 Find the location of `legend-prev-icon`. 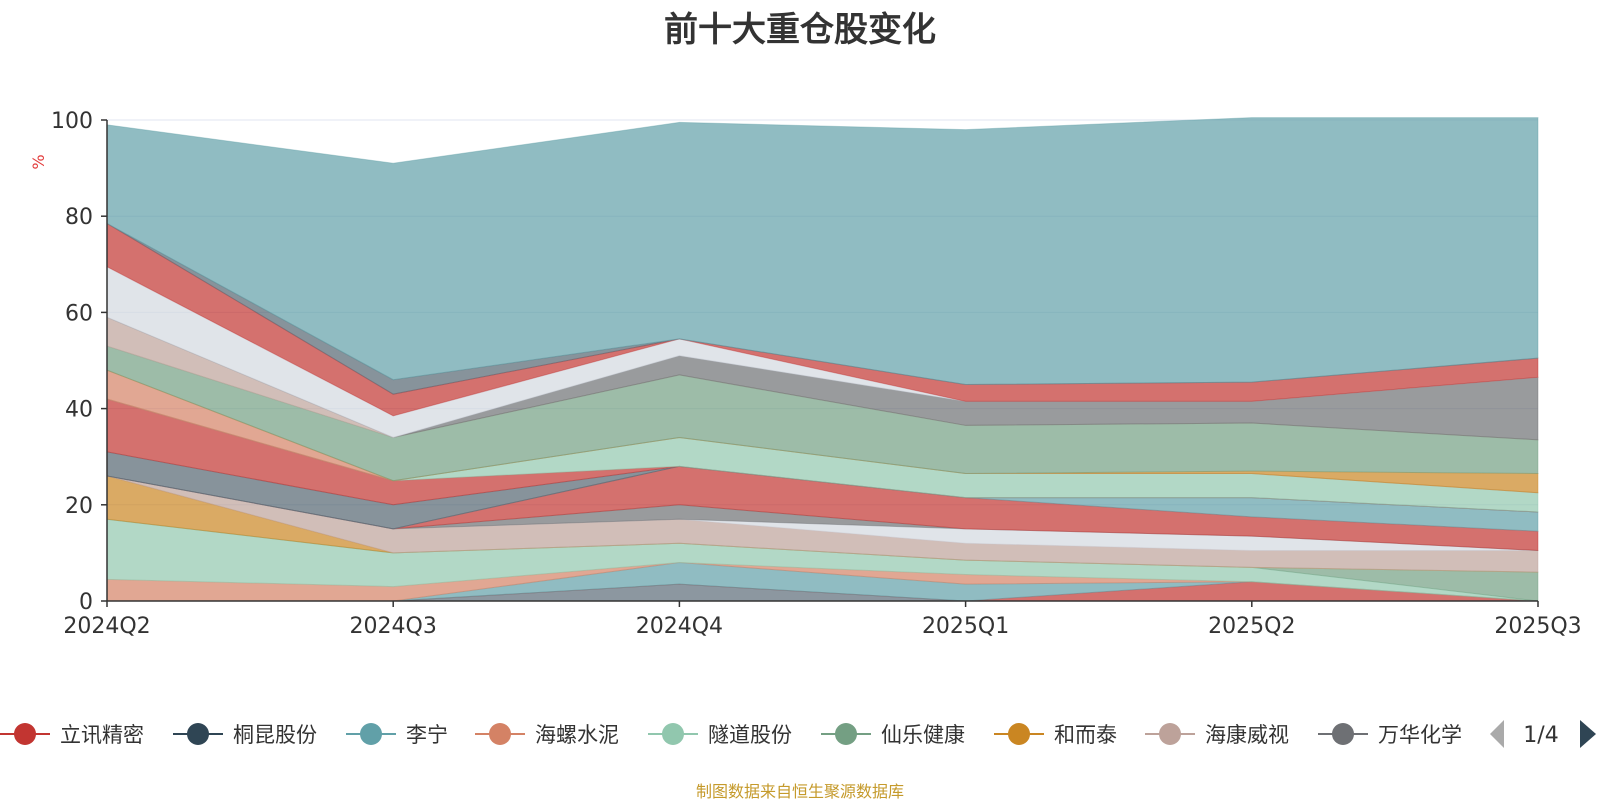

legend-prev-icon is located at coordinates (1497, 734).